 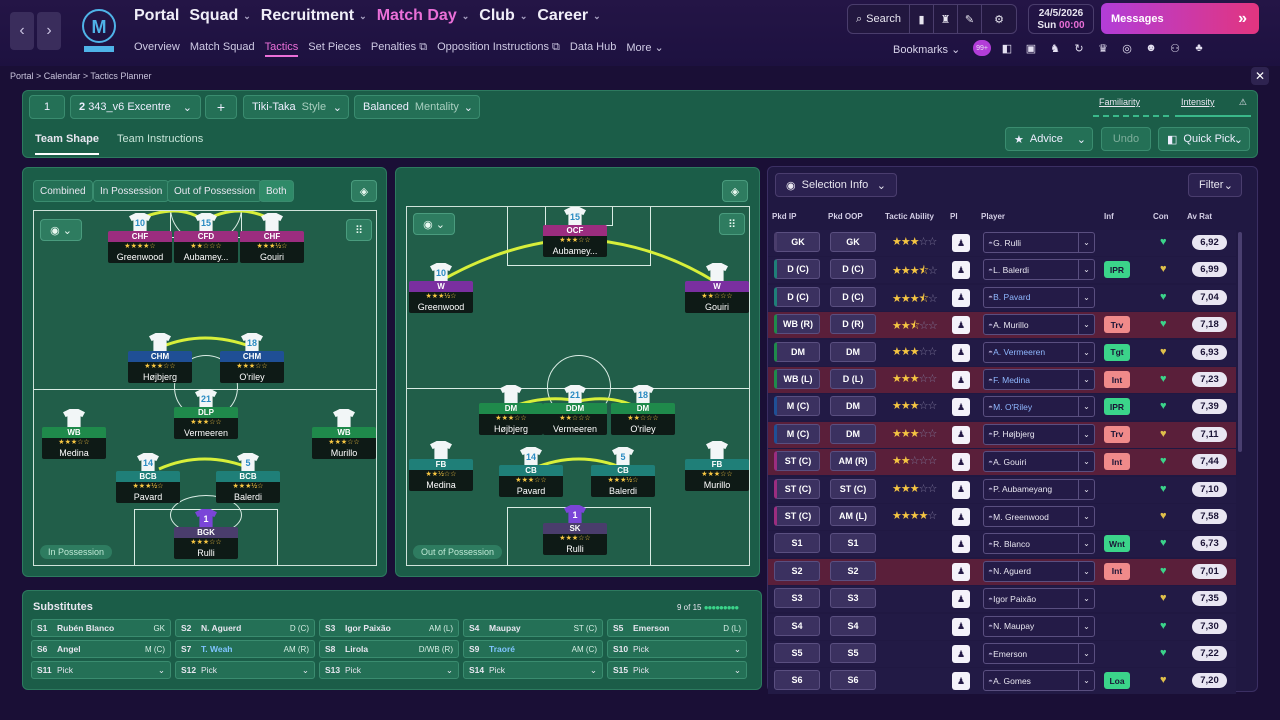 What do you see at coordinates (140, 238) in the screenshot?
I see `player-card: 10 CHF ★★★★☆ Greenwood` at bounding box center [140, 238].